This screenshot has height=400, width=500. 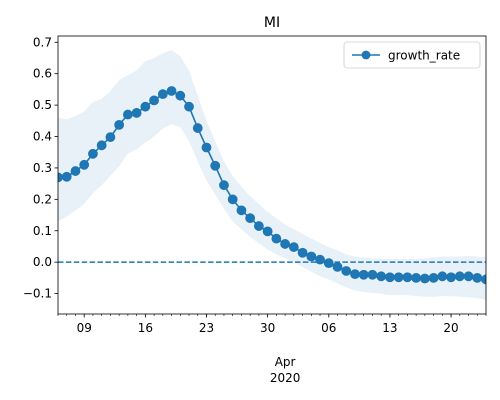 I want to click on x-year-label: 2020, so click(x=285, y=378).